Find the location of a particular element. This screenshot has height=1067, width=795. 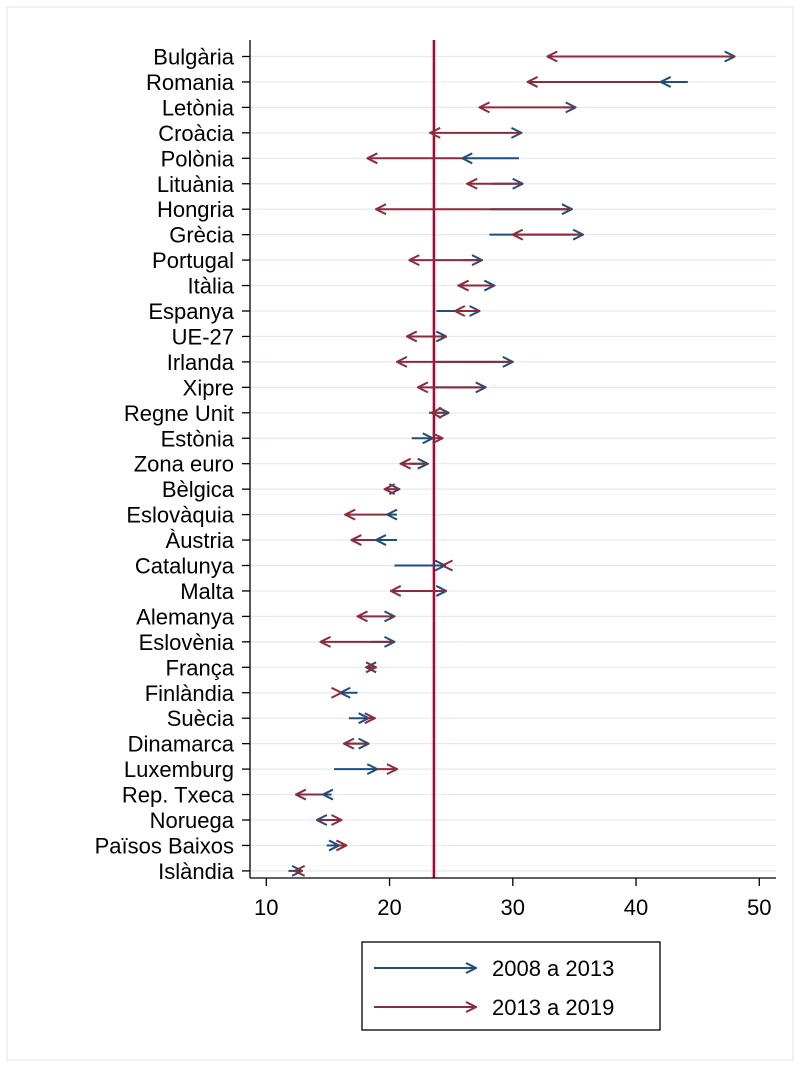

legend-box is located at coordinates (511, 986).